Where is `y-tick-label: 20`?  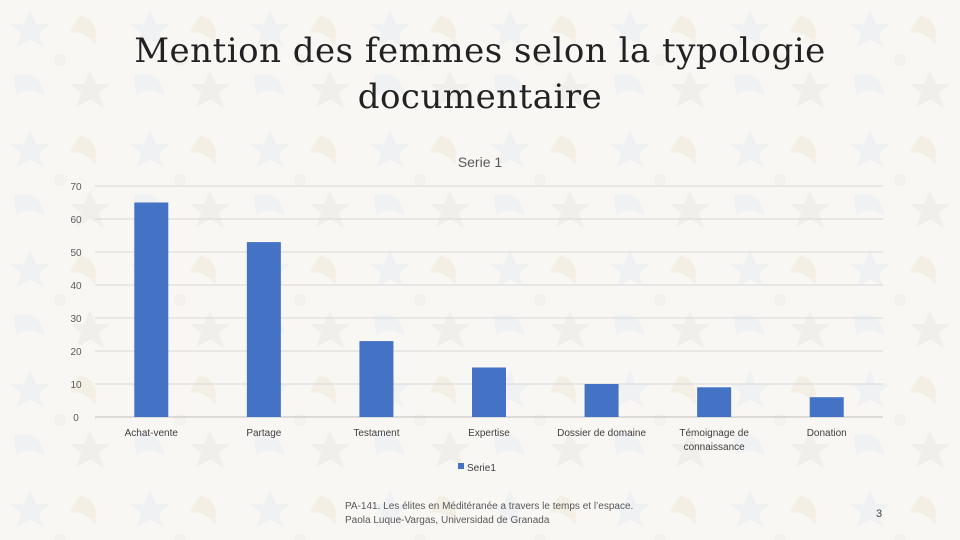 y-tick-label: 20 is located at coordinates (76, 352).